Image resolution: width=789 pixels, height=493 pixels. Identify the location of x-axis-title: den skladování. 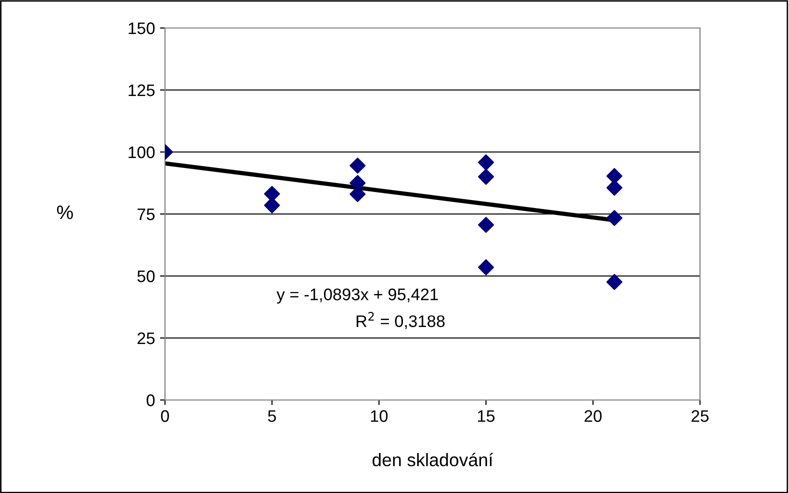
(433, 459).